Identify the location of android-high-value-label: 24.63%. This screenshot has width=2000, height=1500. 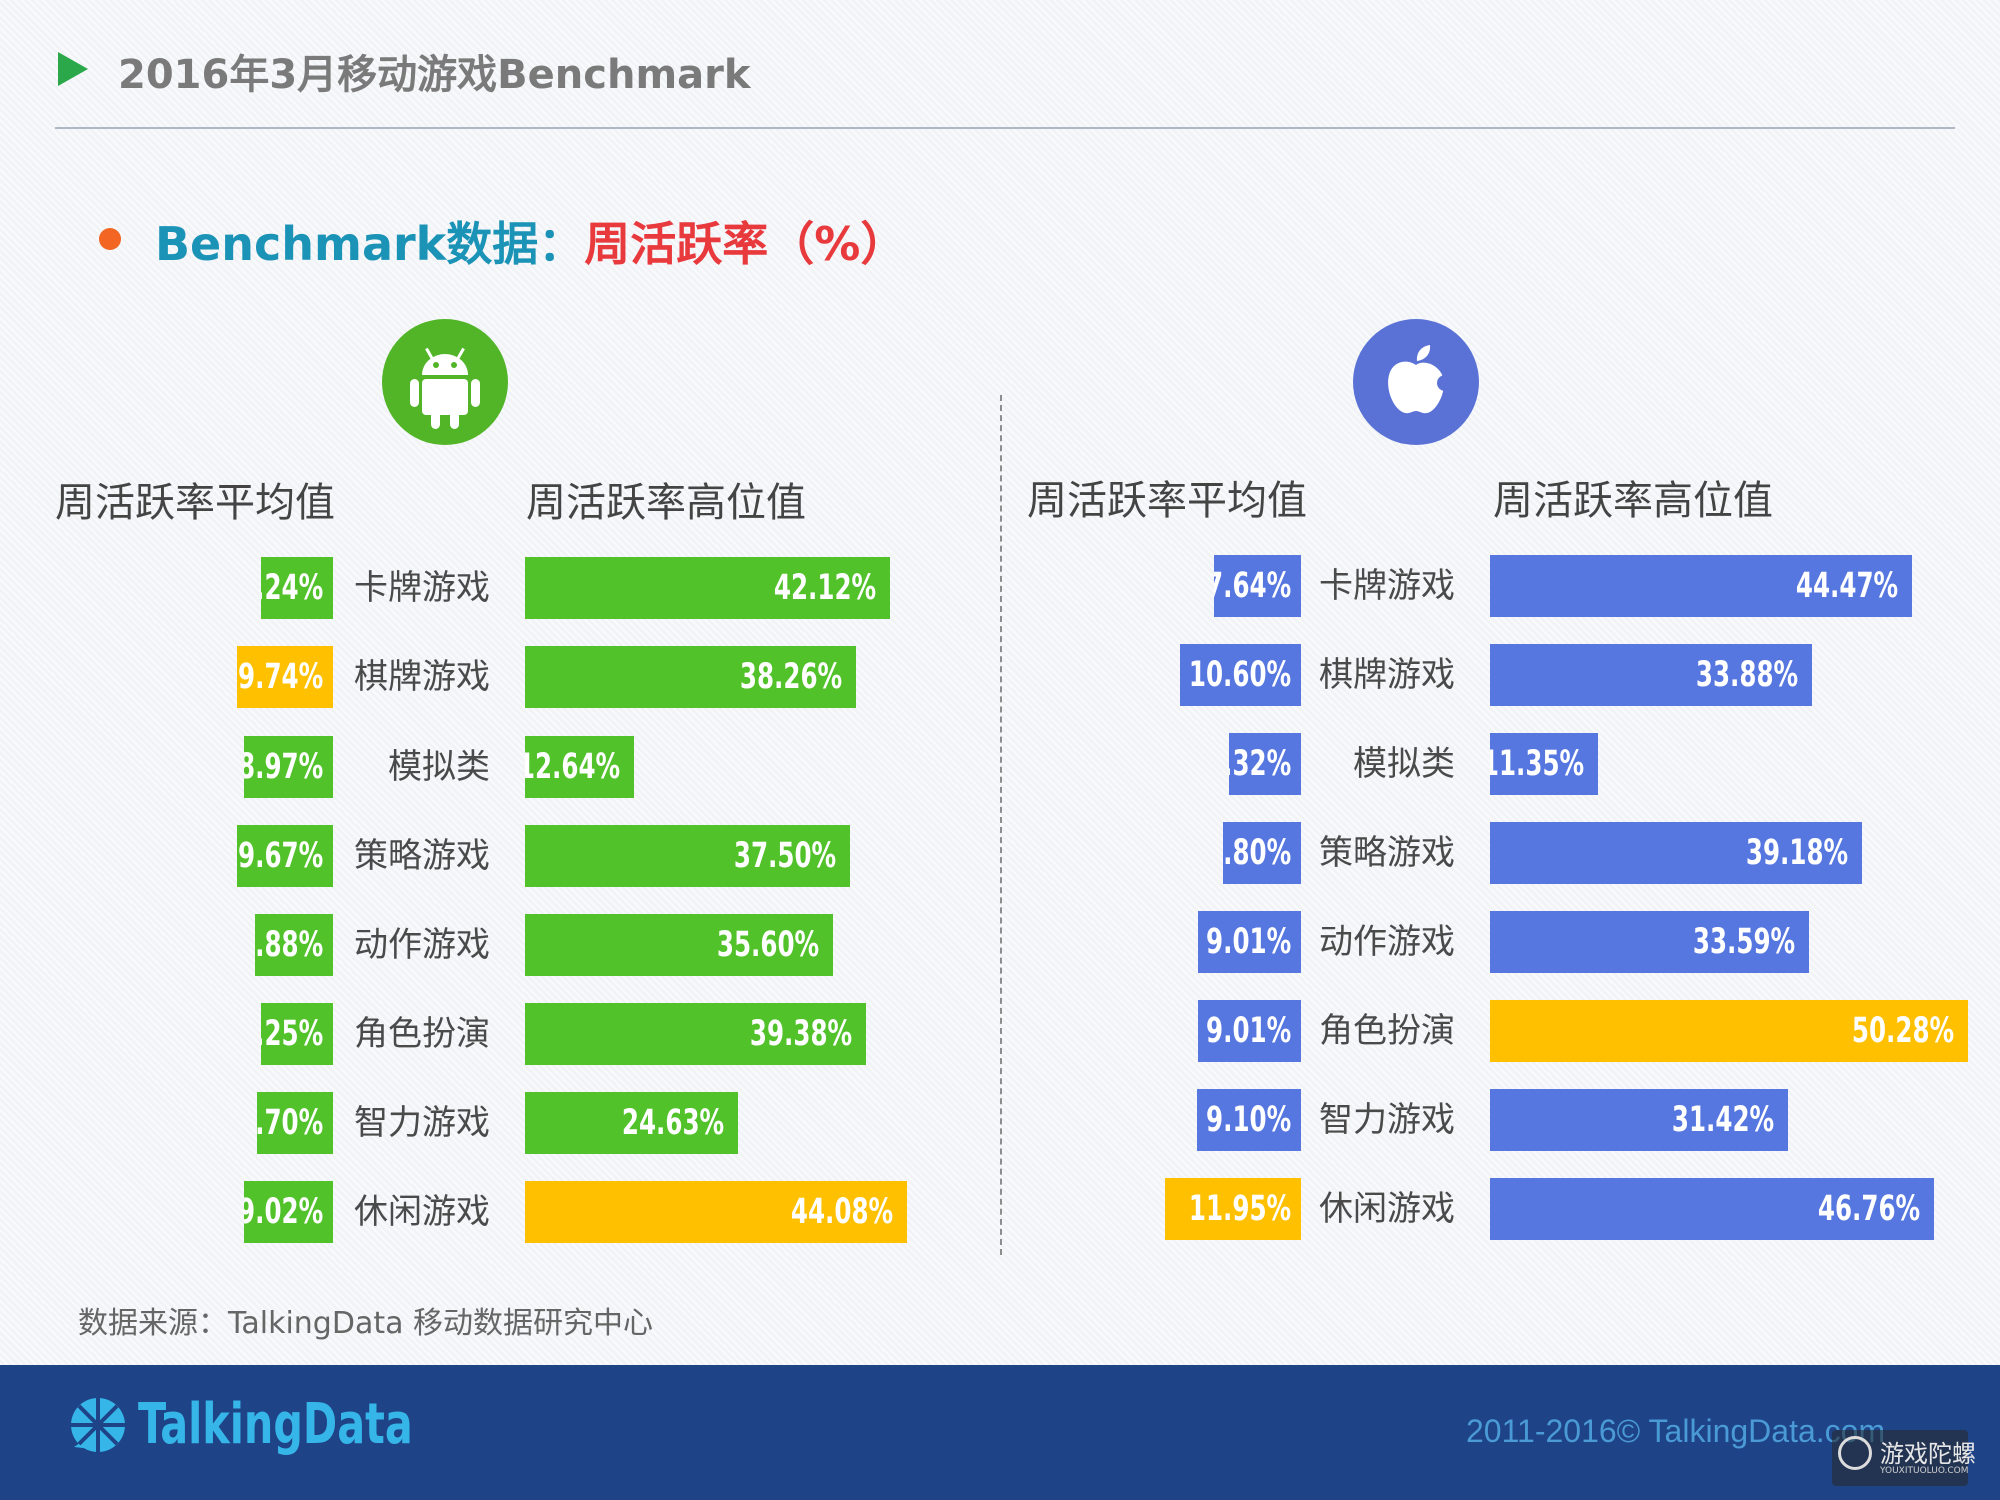
(672, 1123).